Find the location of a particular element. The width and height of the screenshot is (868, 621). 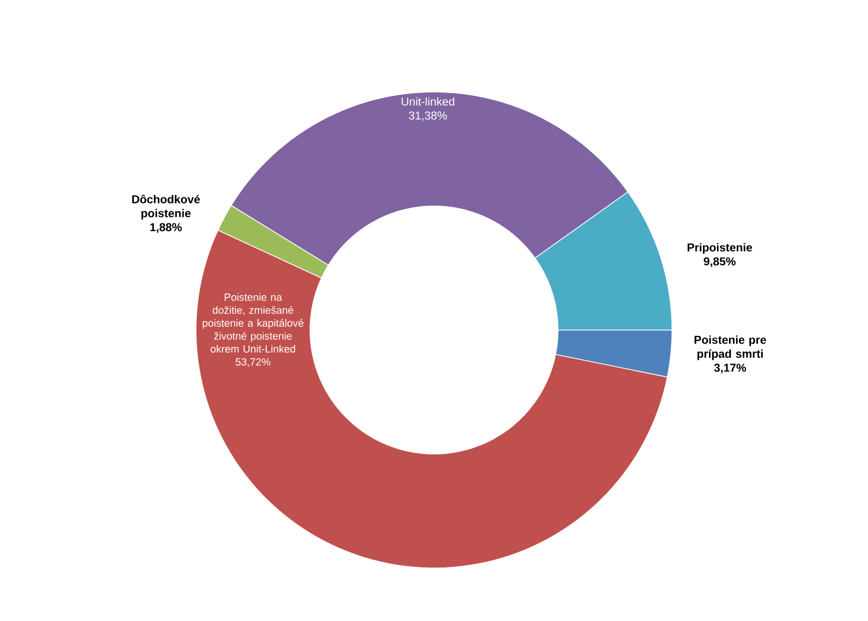

data-label: 1,88% is located at coordinates (166, 228).